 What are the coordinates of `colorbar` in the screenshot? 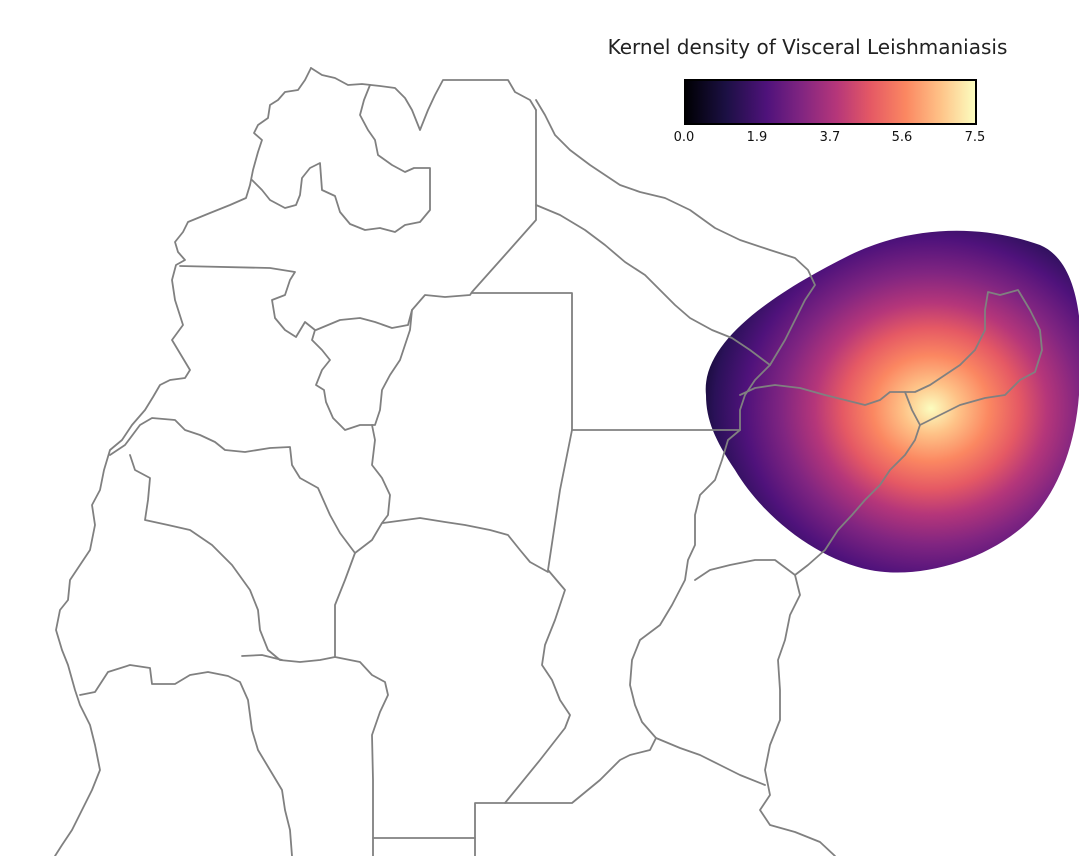 It's located at (830, 102).